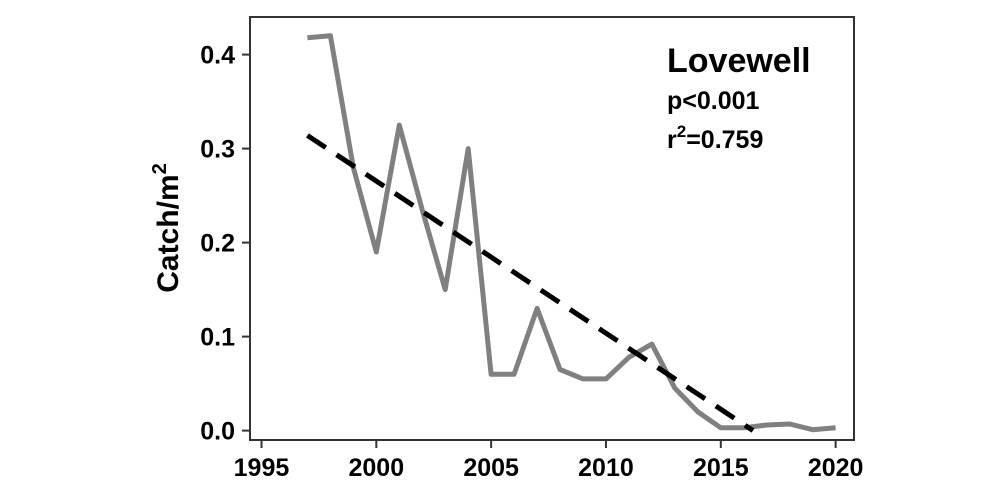  What do you see at coordinates (836, 468) in the screenshot?
I see `x-tick-label: 2020` at bounding box center [836, 468].